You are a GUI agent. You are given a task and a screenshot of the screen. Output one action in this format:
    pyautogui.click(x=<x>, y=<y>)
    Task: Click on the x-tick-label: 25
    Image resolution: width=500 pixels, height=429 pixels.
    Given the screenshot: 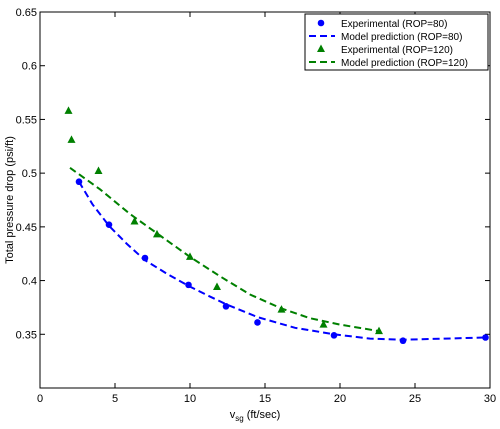 What is the action you would take?
    pyautogui.click(x=415, y=399)
    